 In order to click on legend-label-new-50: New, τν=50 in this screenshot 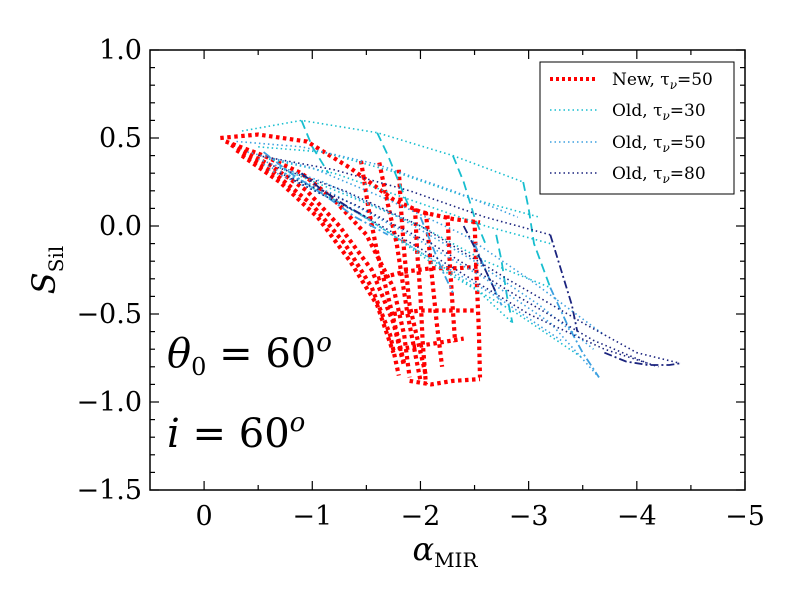, I will do `click(662, 81)`.